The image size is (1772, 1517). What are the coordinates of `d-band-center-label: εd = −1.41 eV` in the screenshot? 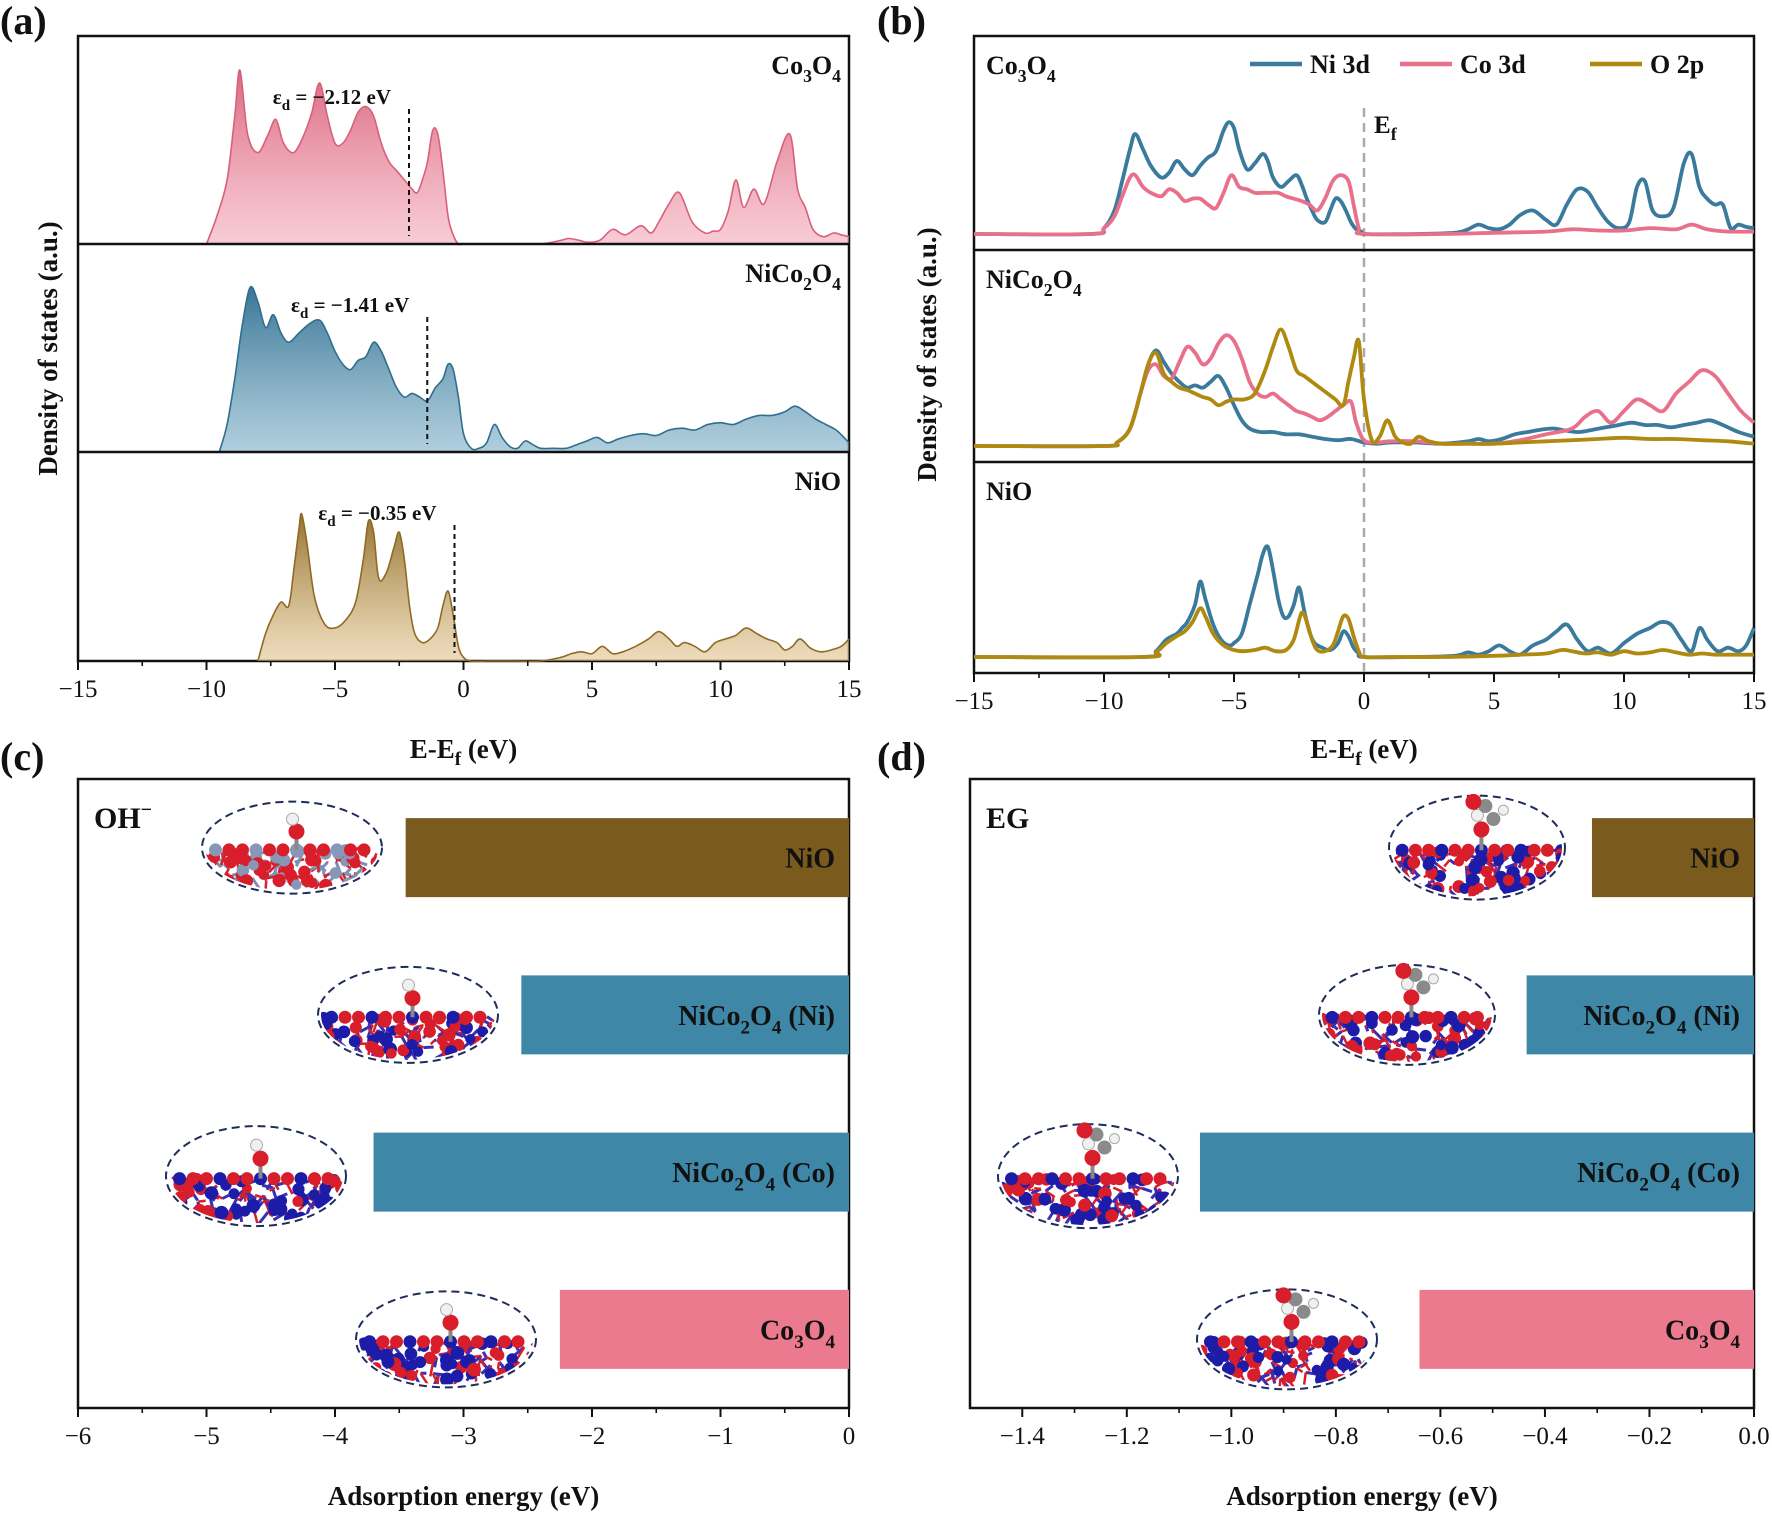 It's located at (350, 307).